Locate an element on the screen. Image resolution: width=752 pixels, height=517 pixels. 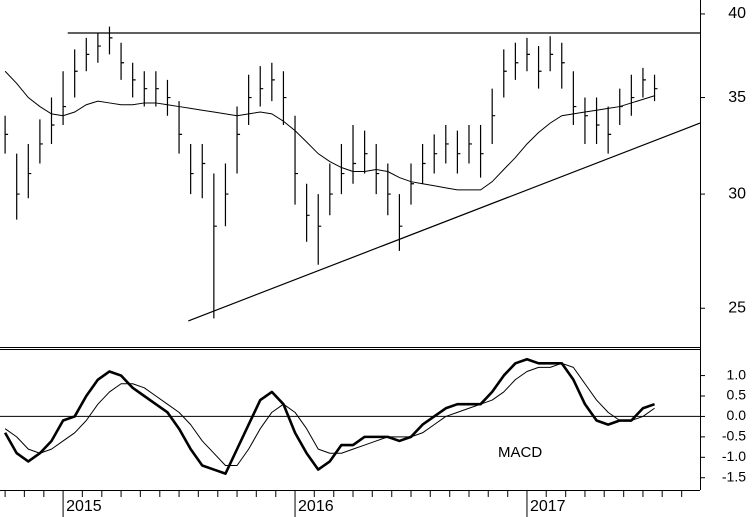
y-tick-label: 0.5 is located at coordinates (737, 395).